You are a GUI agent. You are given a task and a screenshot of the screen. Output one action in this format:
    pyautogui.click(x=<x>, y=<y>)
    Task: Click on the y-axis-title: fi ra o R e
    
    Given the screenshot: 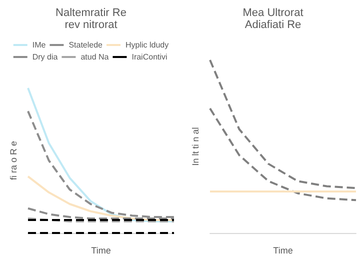 What is the action you would take?
    pyautogui.click(x=13, y=160)
    